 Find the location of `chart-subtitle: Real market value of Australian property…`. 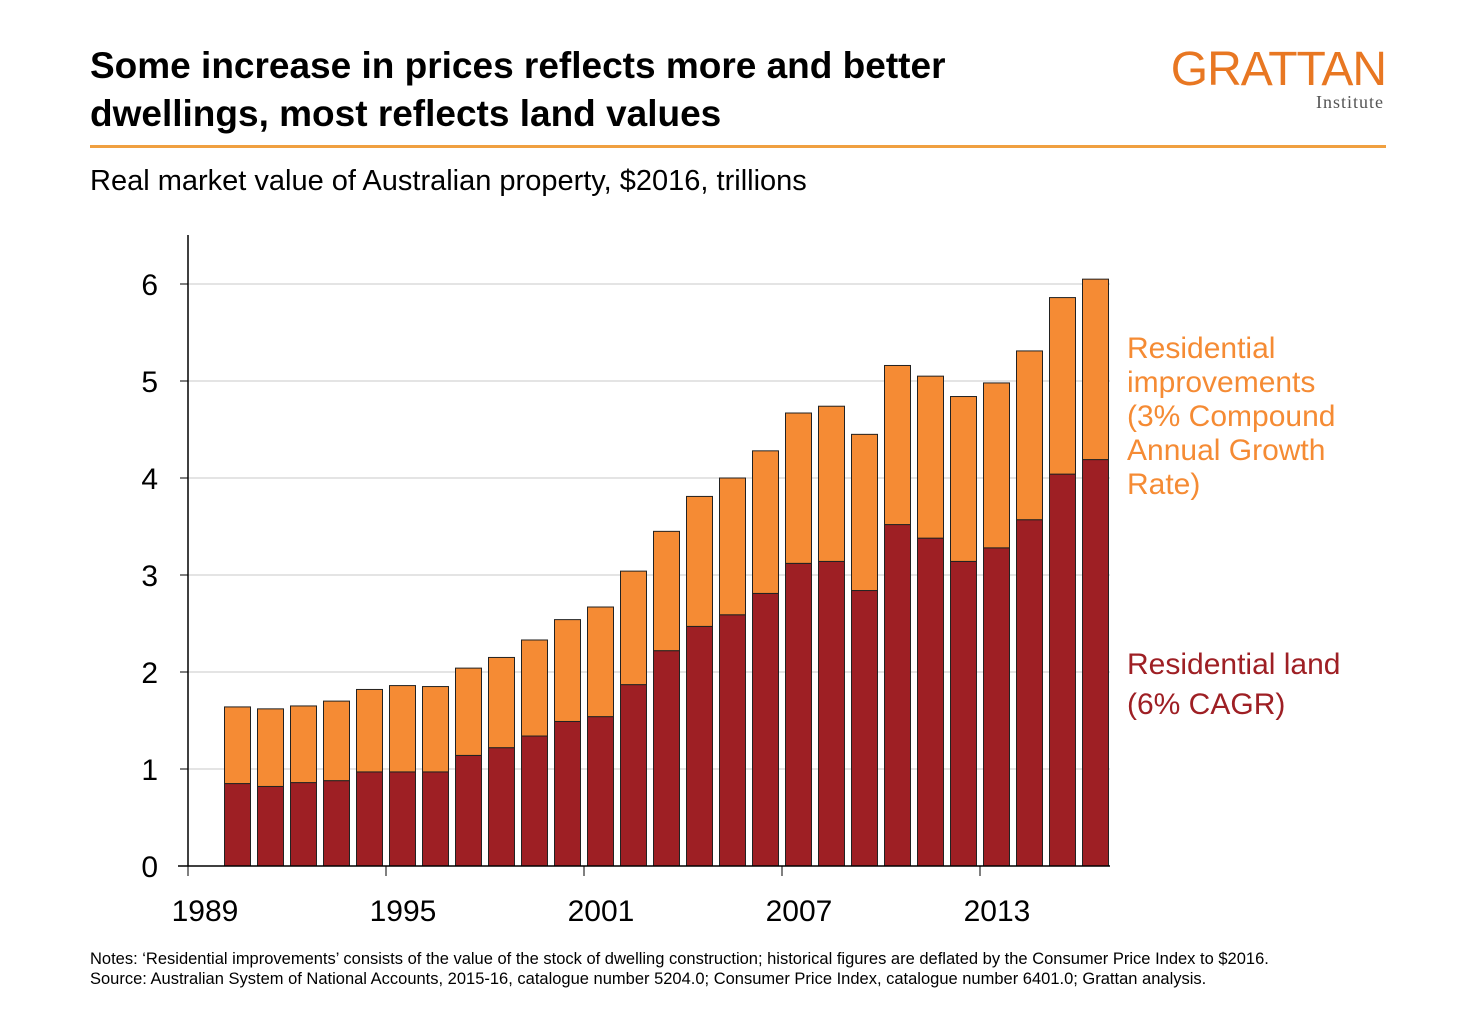

chart-subtitle: Real market value of Australian property… is located at coordinates (448, 181).